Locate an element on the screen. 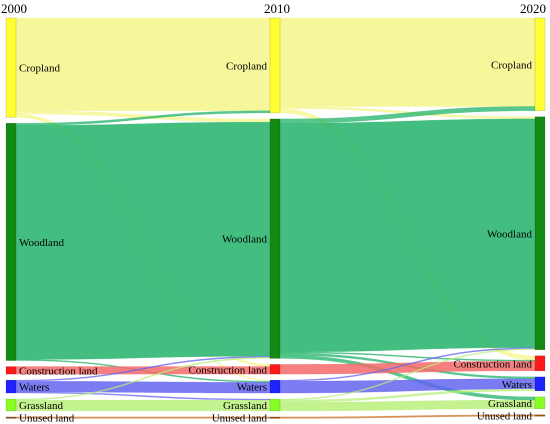 This screenshot has width=550, height=424. node-label-woodland-2000: Woodland is located at coordinates (41, 243).